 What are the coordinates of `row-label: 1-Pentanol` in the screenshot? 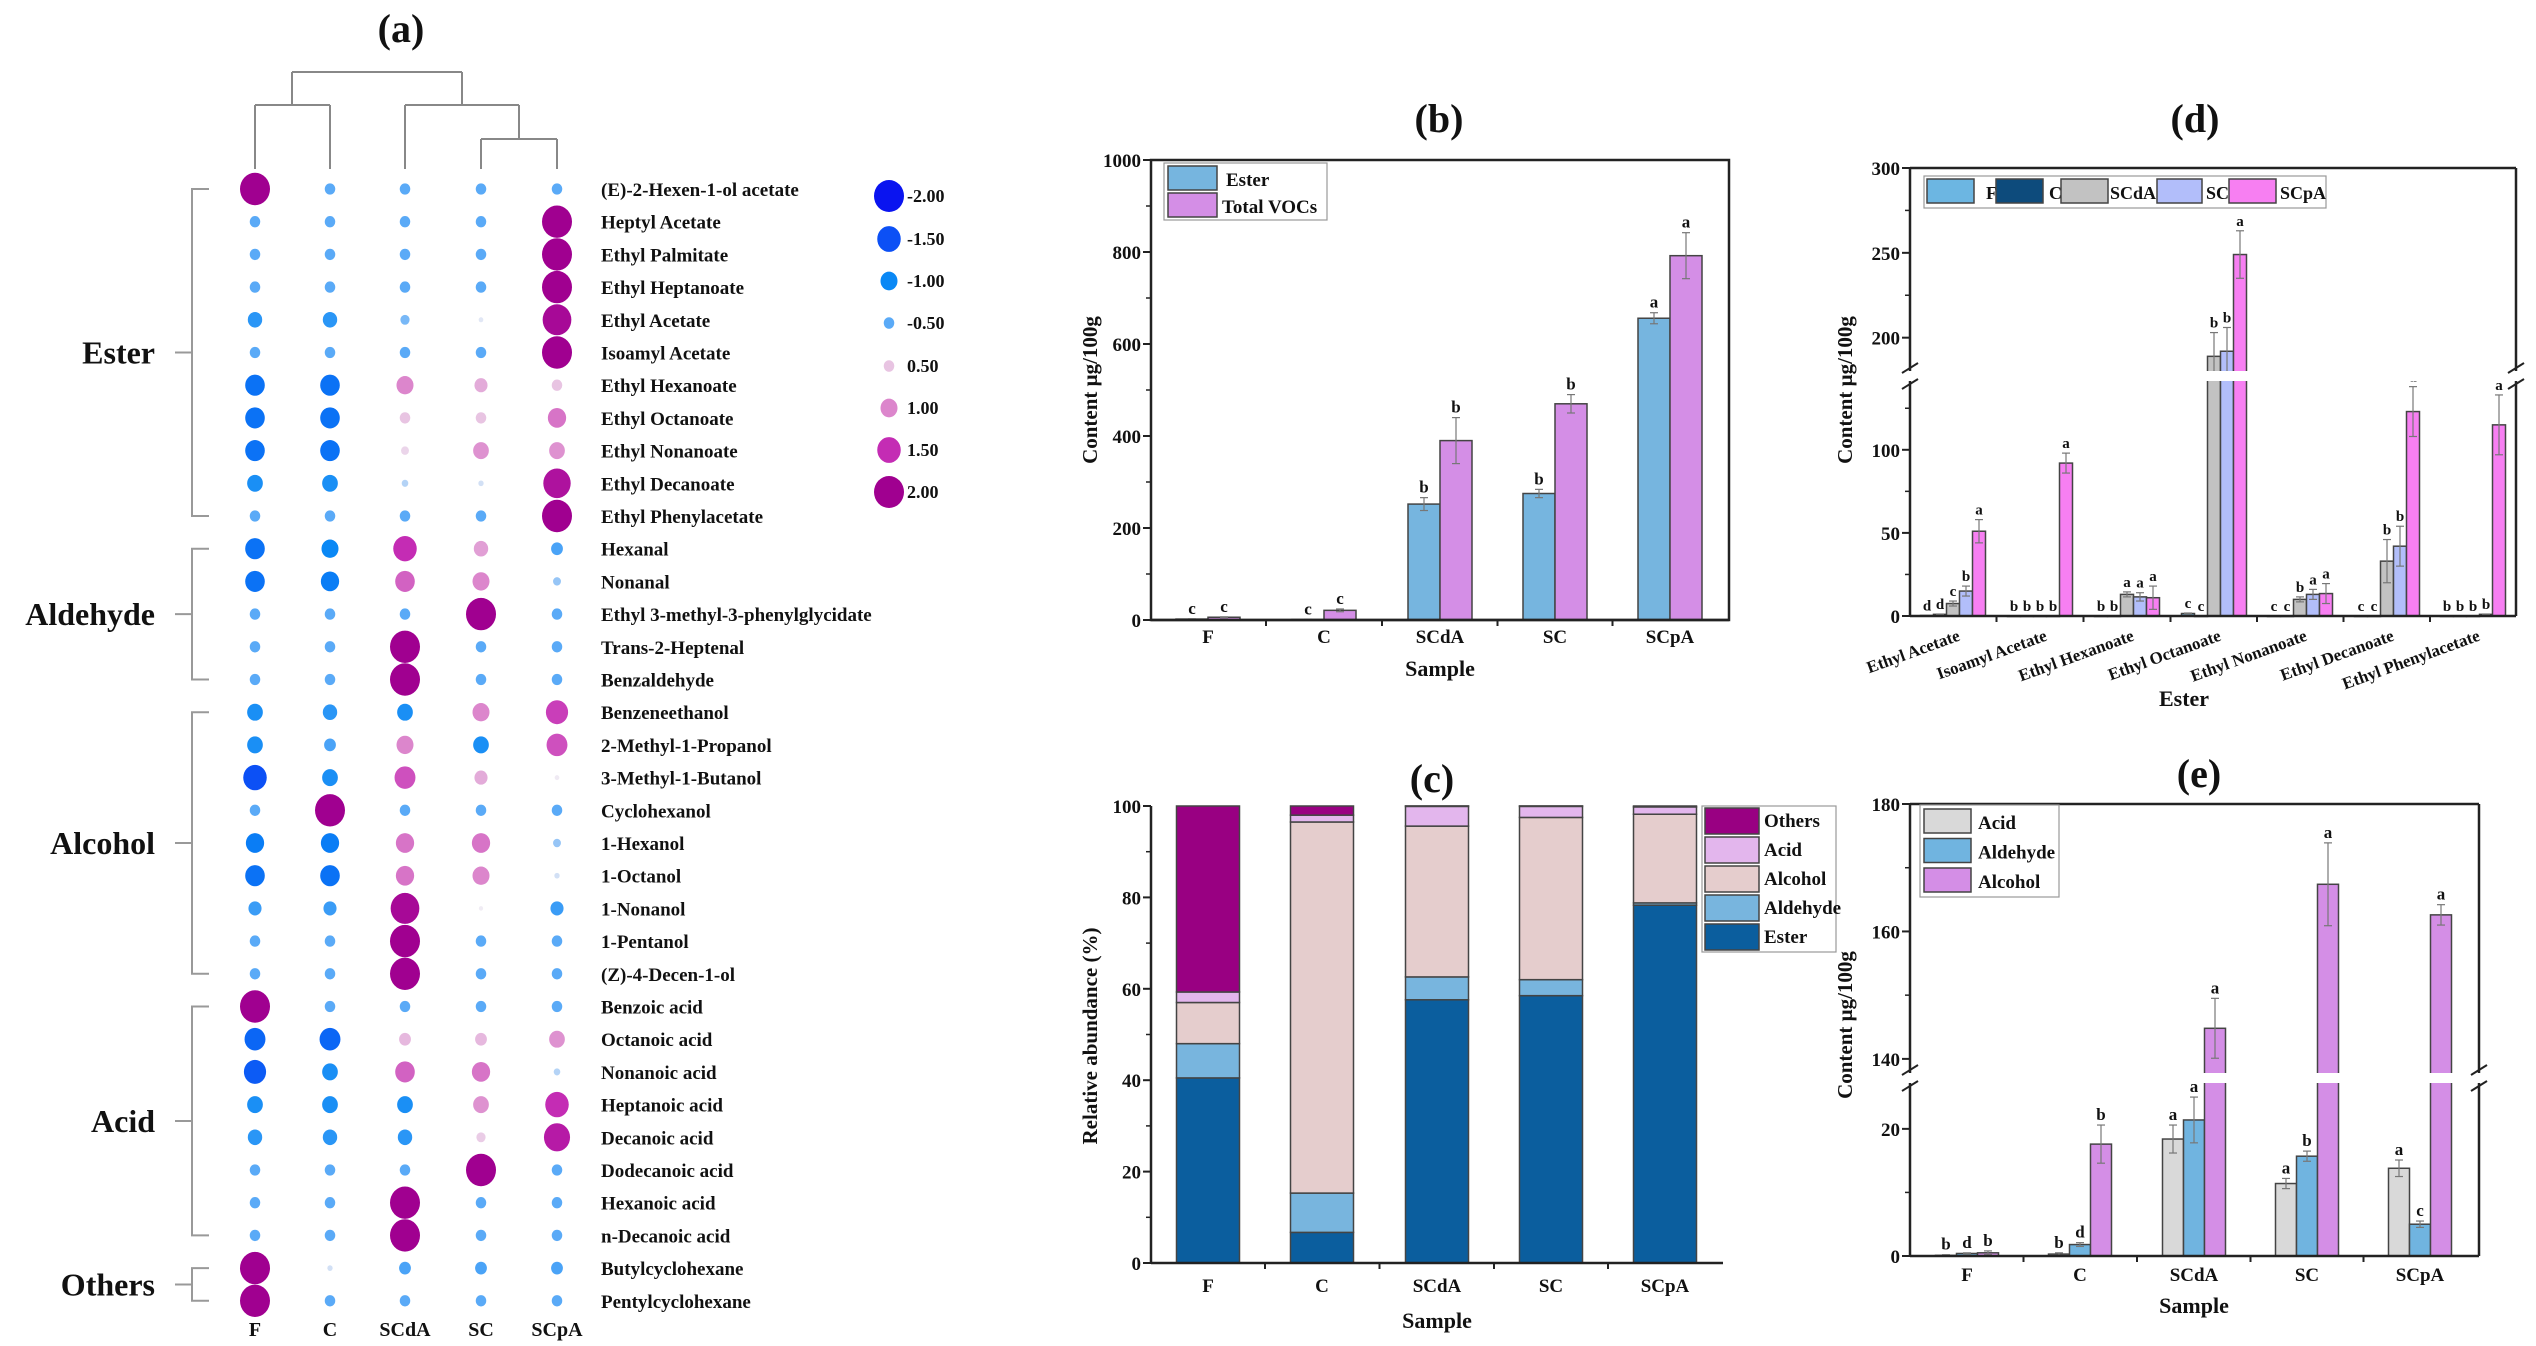 It's located at (645, 942).